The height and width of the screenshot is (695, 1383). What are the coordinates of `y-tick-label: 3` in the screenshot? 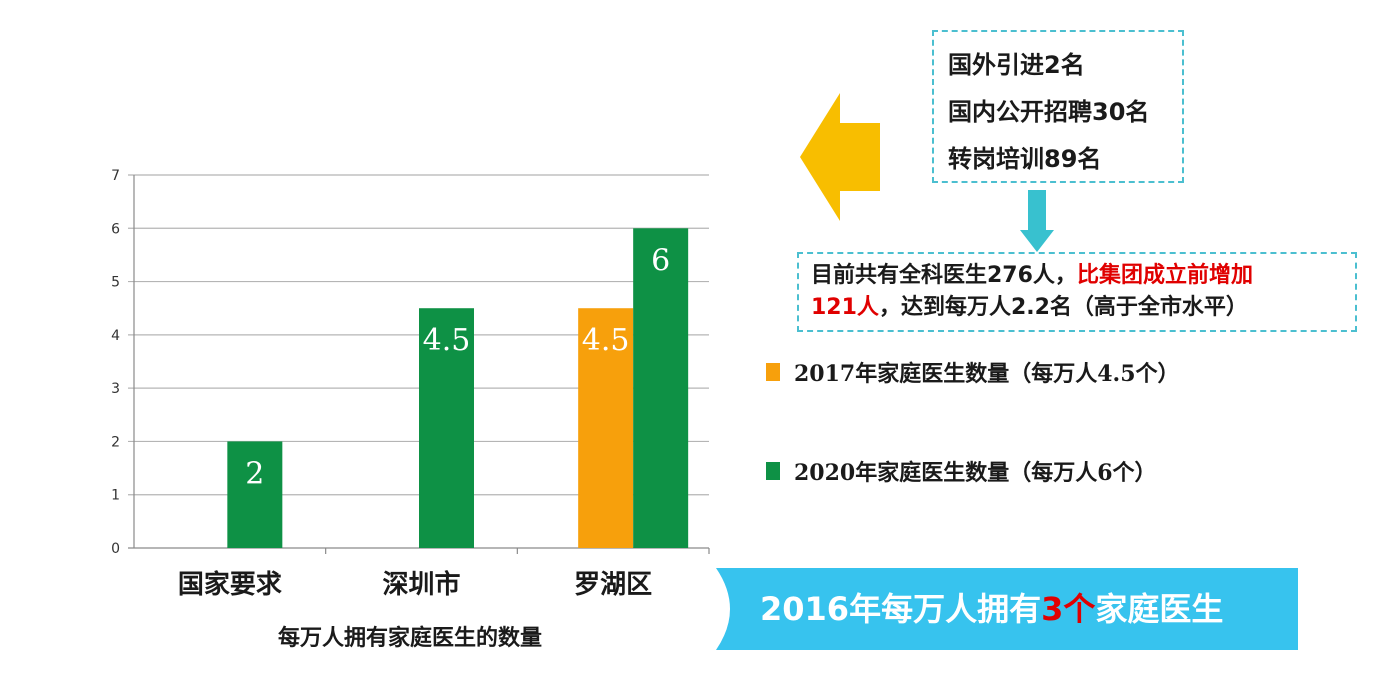 It's located at (115, 389).